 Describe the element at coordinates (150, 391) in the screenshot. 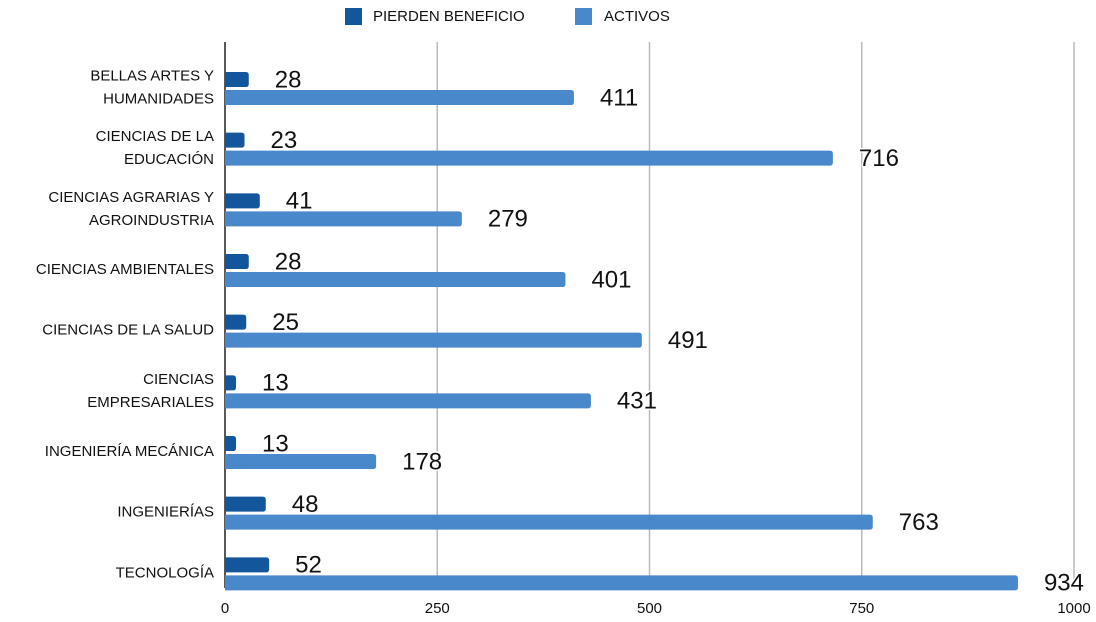

I see `y-tick-label: CIENCIAS EMPRESARIALES` at that location.